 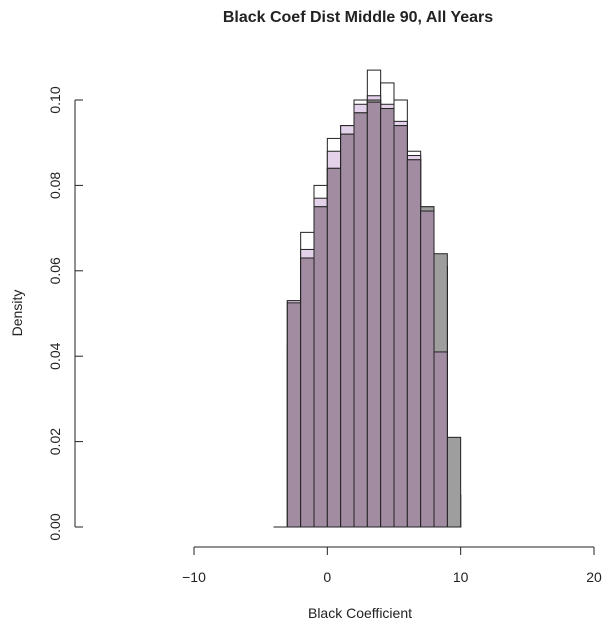 I want to click on x-axis-ticks: −10 0 10 20, so click(x=392, y=566).